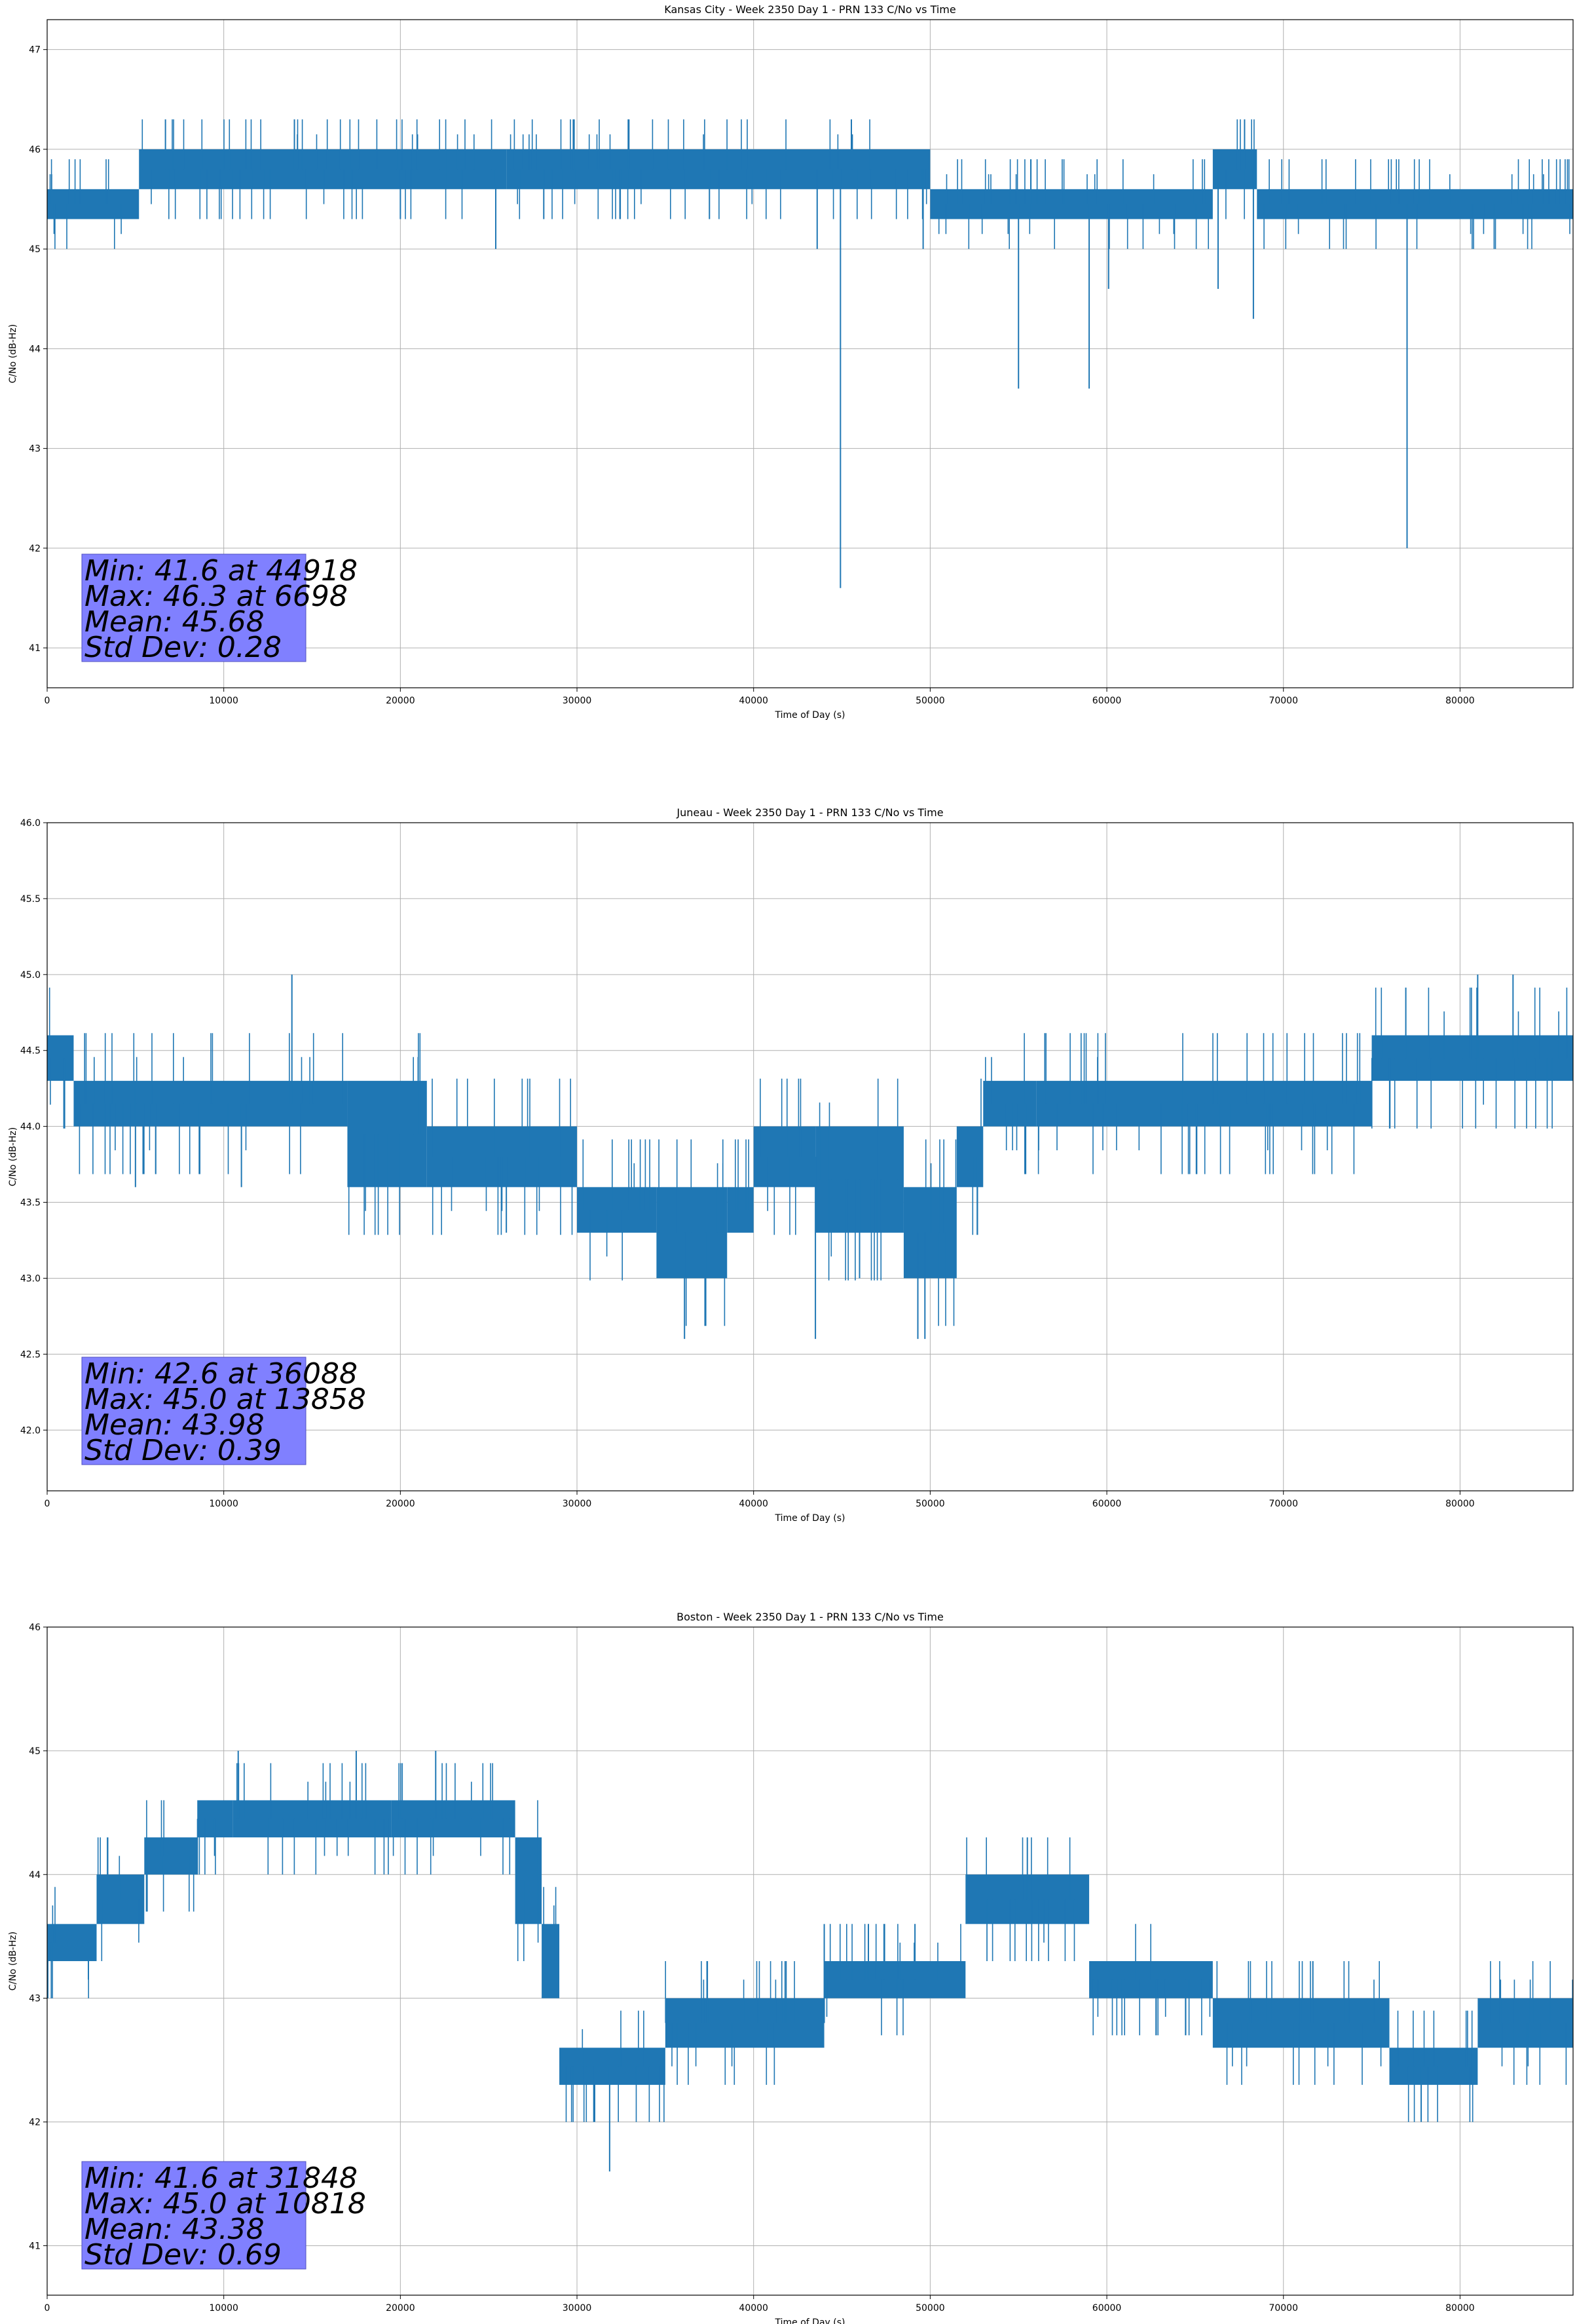  I want to click on y-tick-label: 42.0, so click(30, 1430).